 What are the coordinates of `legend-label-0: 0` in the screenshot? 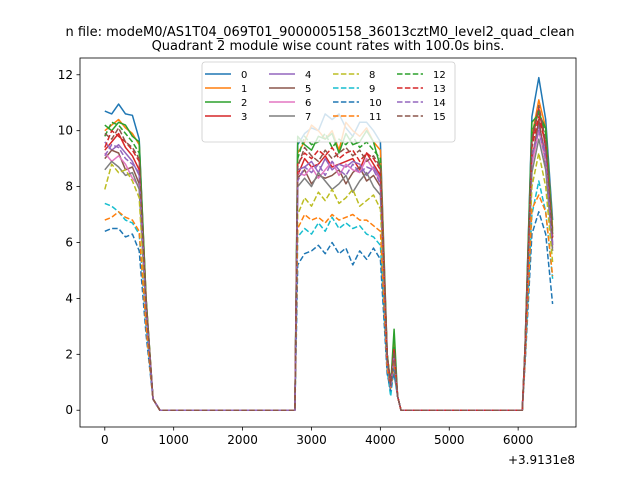 It's located at (244, 75).